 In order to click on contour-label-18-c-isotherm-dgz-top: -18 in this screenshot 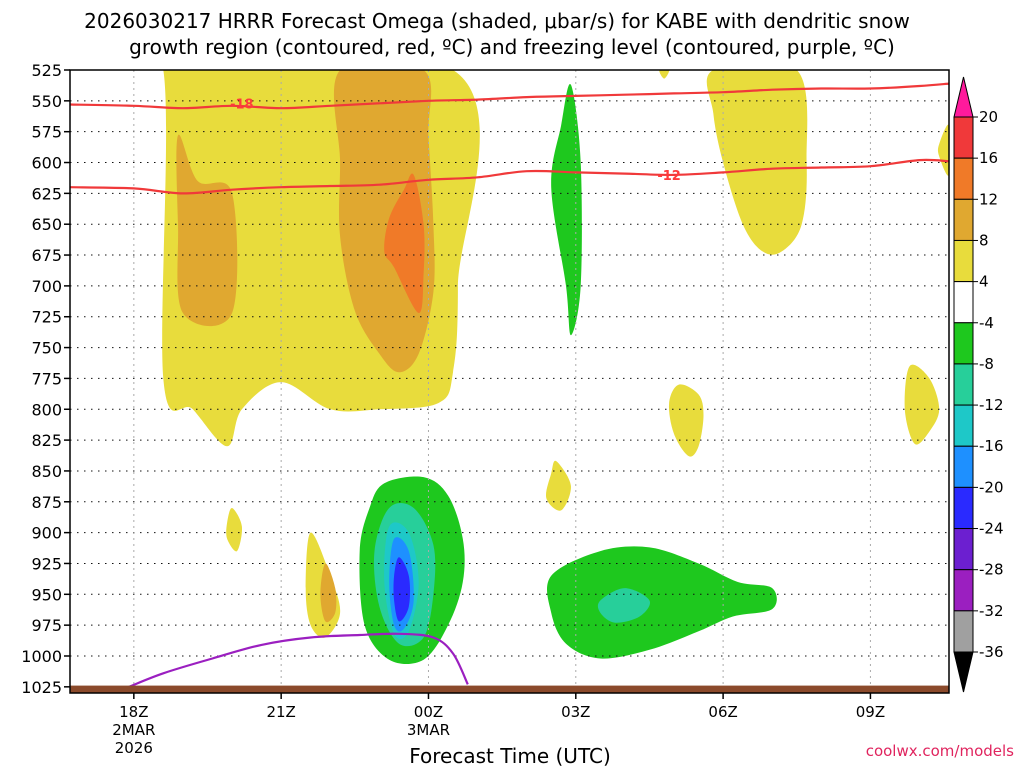, I will do `click(242, 105)`.